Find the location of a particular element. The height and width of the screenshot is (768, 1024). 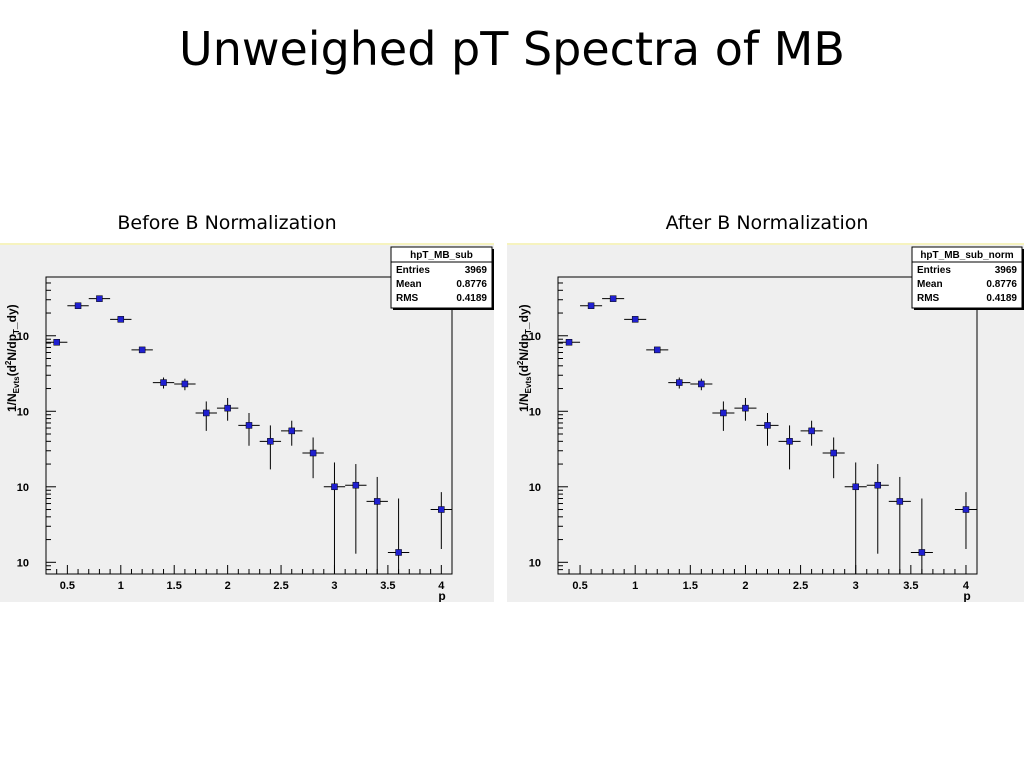

panel-heading-after: After B Normalization is located at coordinates (767, 223).